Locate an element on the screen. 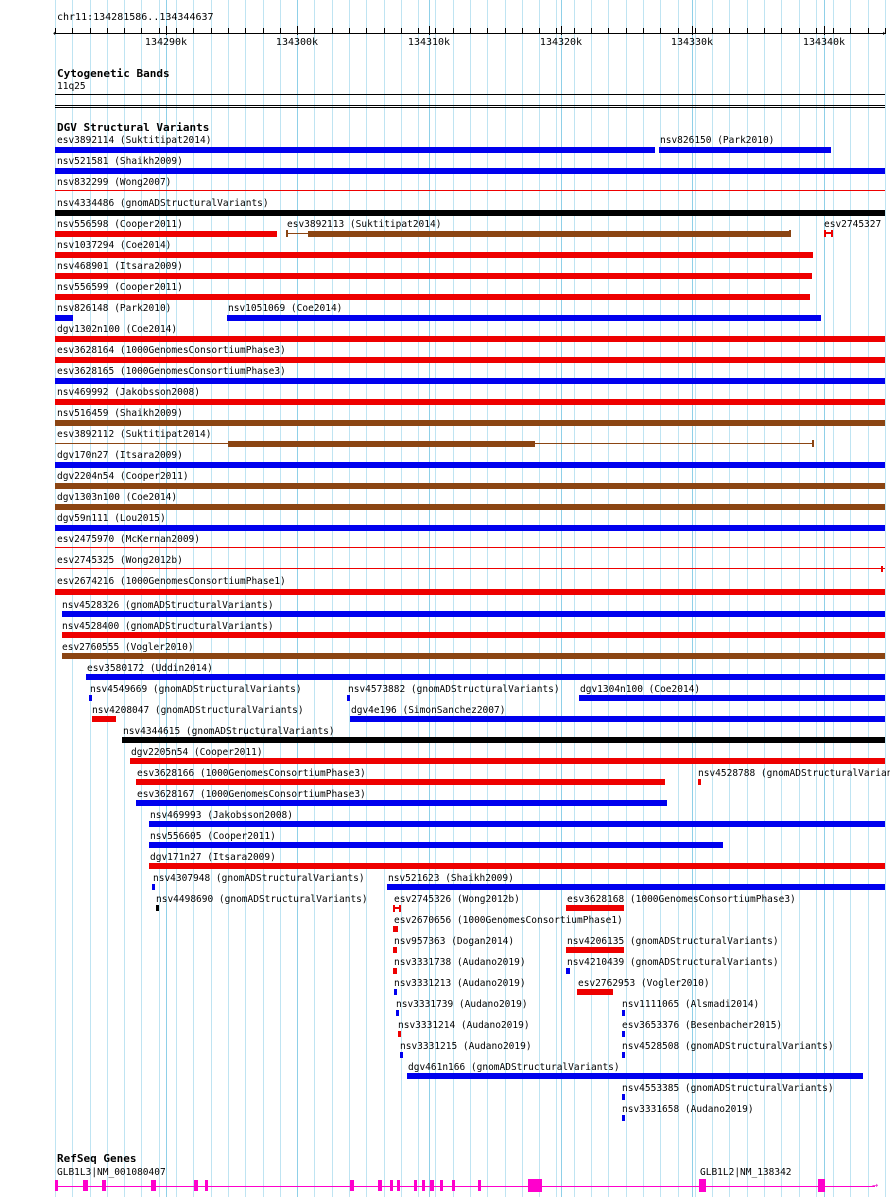 This screenshot has height=1197, width=890. dgv-variant-label: nsv3331213 (Audano2019) is located at coordinates (460, 983).